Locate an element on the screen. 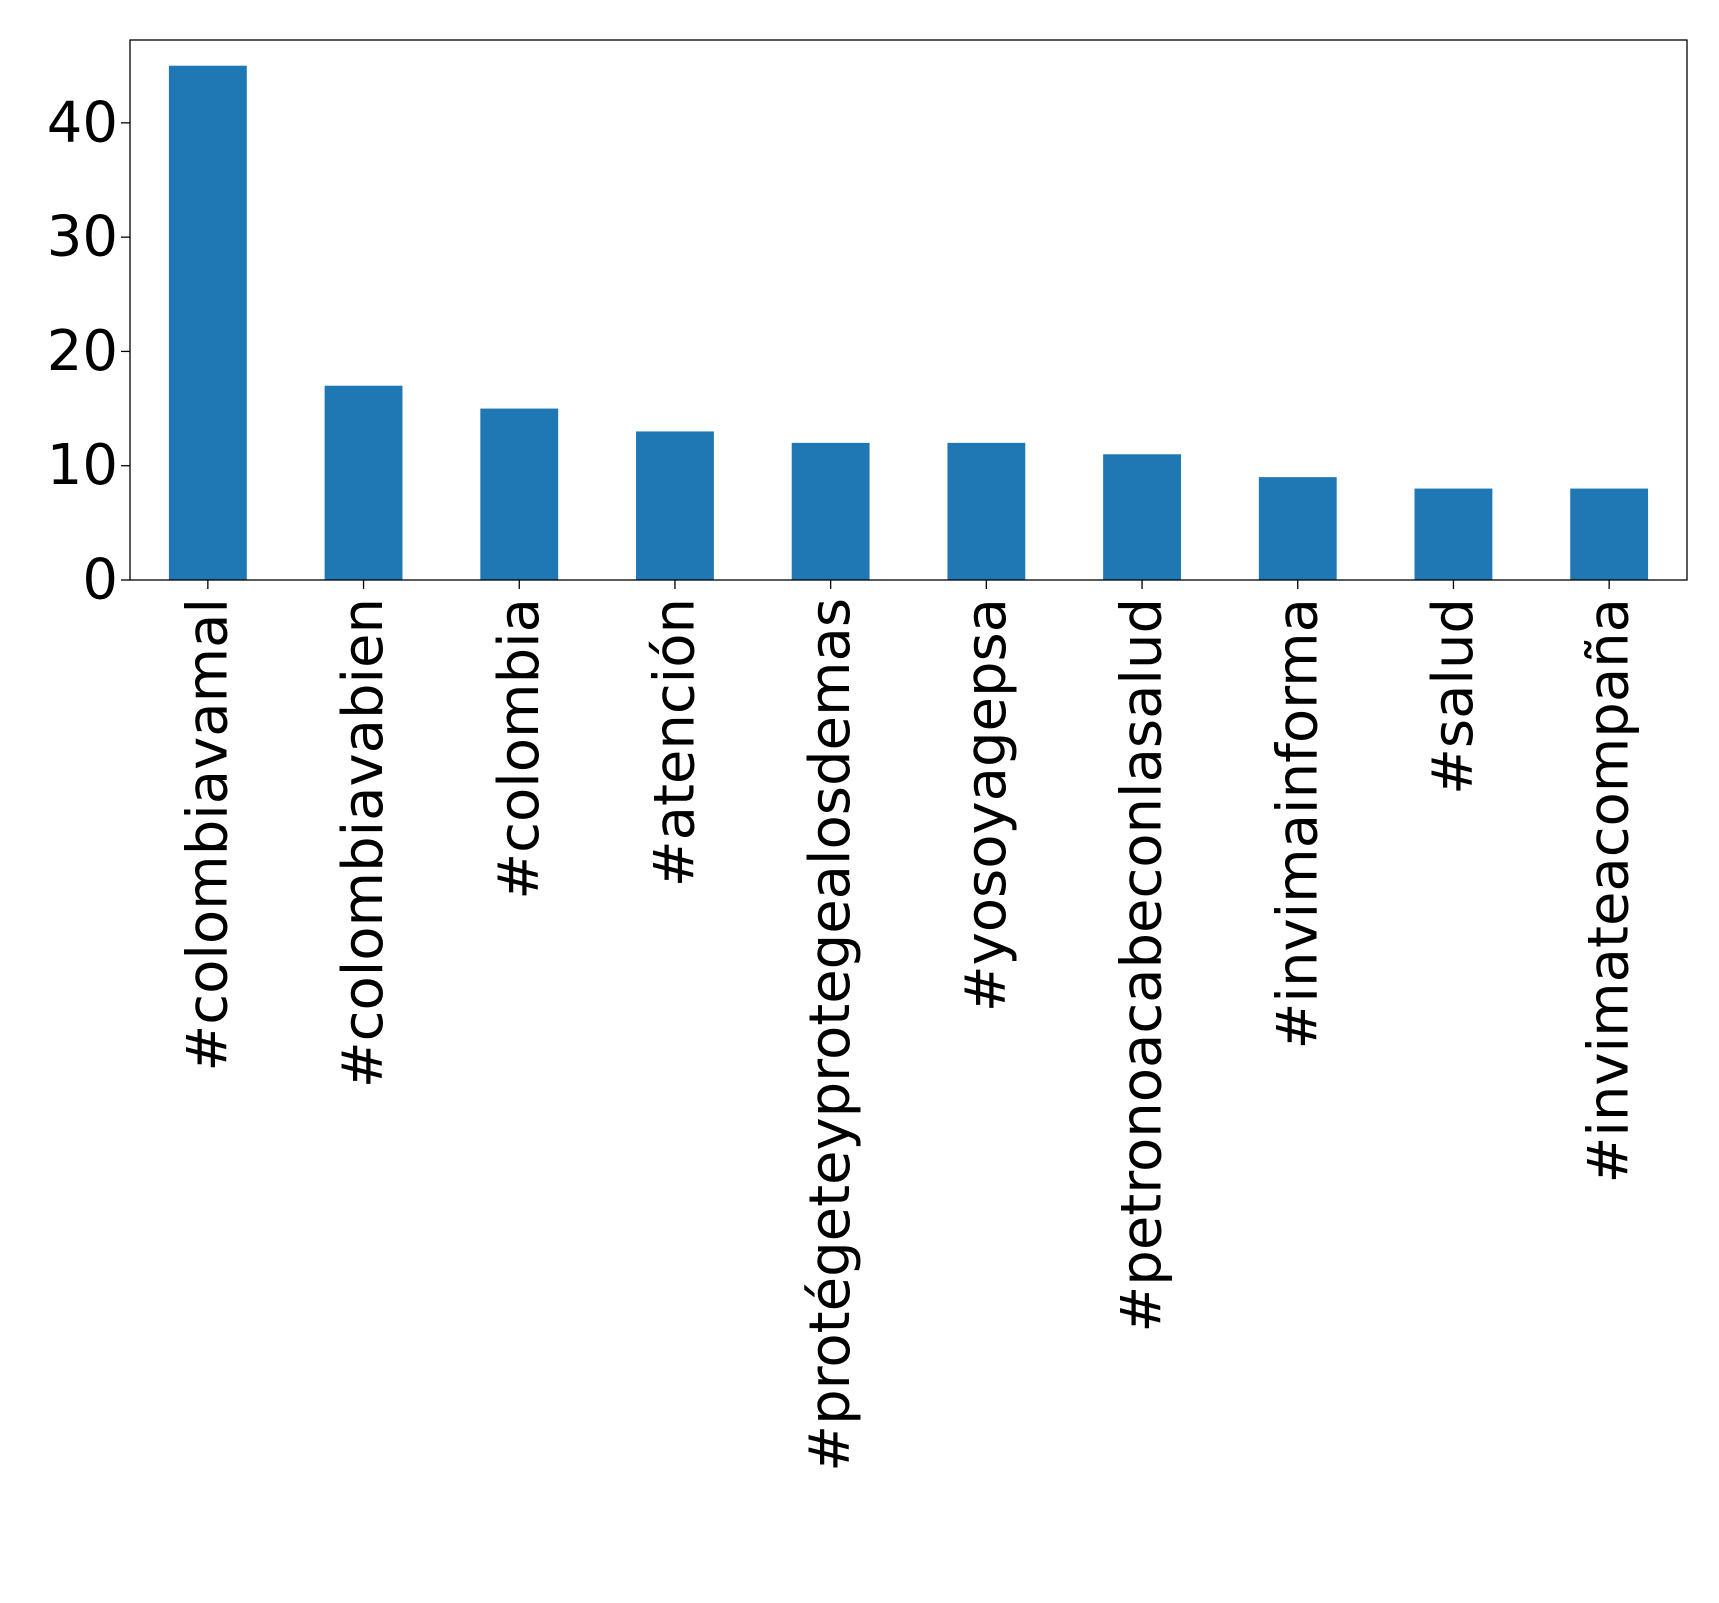 This screenshot has height=1603, width=1719. x-tick-label: #atención is located at coordinates (674, 742).